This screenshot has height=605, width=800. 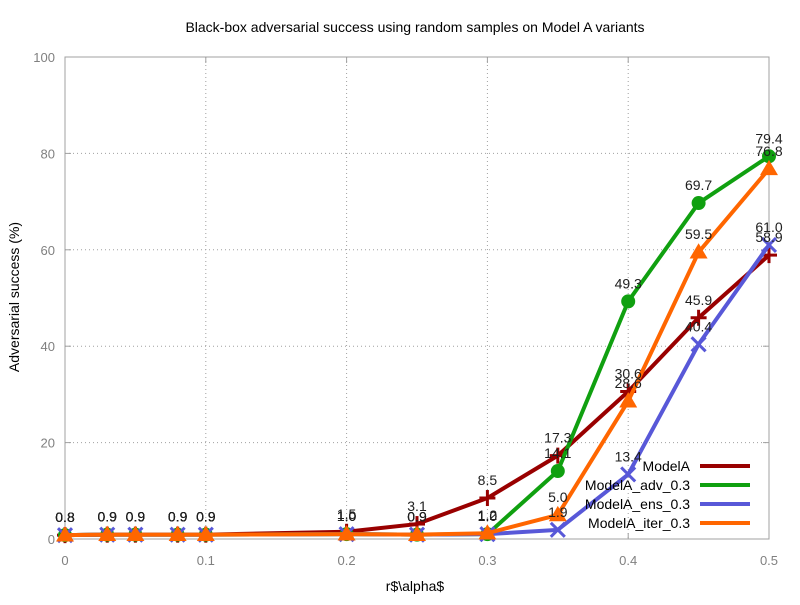 What do you see at coordinates (628, 374) in the screenshot?
I see `data-label: 30.6` at bounding box center [628, 374].